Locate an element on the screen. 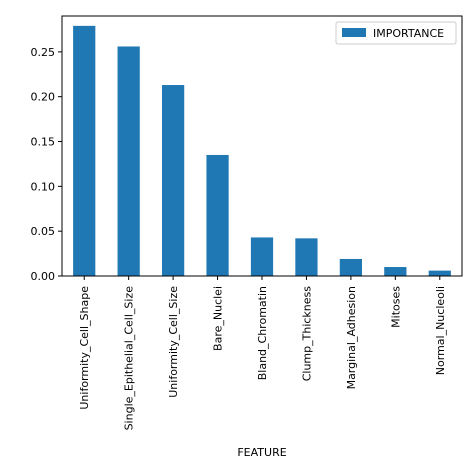 This screenshot has height=468, width=474. legend-swatch is located at coordinates (354, 32).